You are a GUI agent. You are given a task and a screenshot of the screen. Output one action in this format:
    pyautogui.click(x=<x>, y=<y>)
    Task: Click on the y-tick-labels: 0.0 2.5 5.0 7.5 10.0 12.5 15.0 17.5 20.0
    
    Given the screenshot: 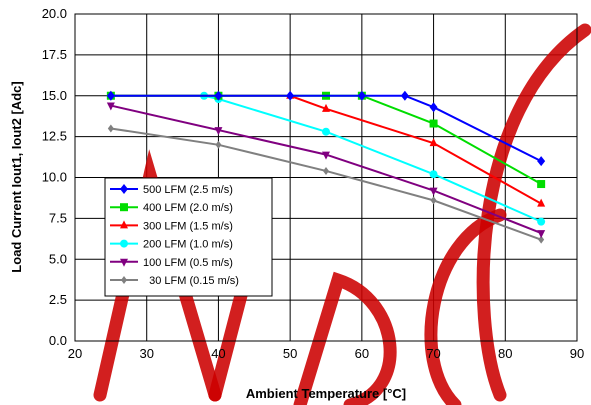 What is the action you would take?
    pyautogui.click(x=54, y=177)
    